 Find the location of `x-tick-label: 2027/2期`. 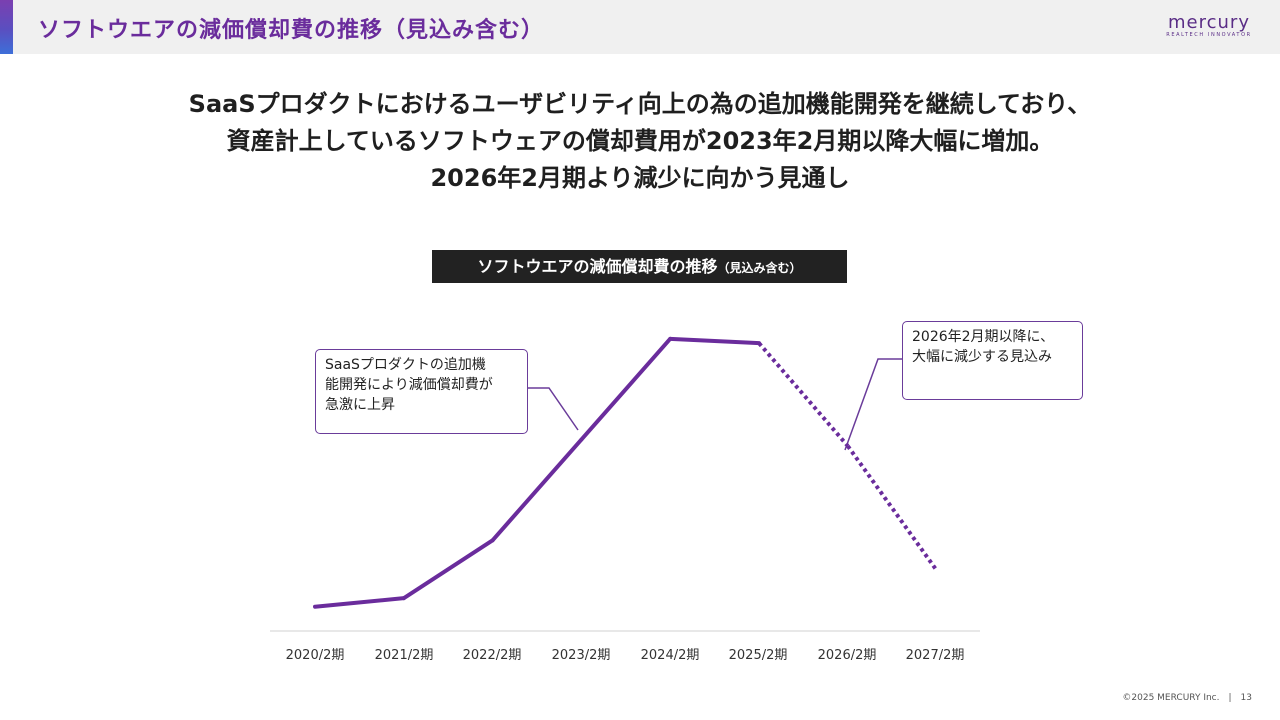

x-tick-label: 2027/2期 is located at coordinates (935, 655).